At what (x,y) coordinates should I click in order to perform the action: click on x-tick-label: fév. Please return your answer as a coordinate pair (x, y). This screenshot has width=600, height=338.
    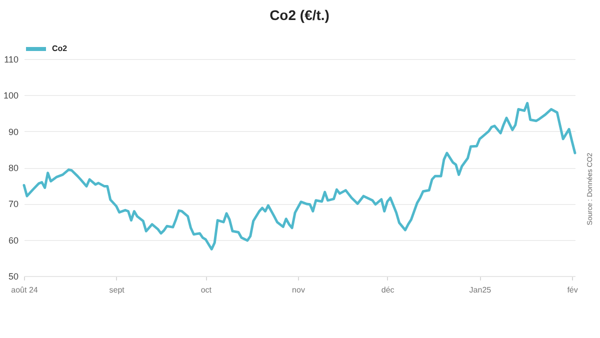
    Looking at the image, I should click on (572, 290).